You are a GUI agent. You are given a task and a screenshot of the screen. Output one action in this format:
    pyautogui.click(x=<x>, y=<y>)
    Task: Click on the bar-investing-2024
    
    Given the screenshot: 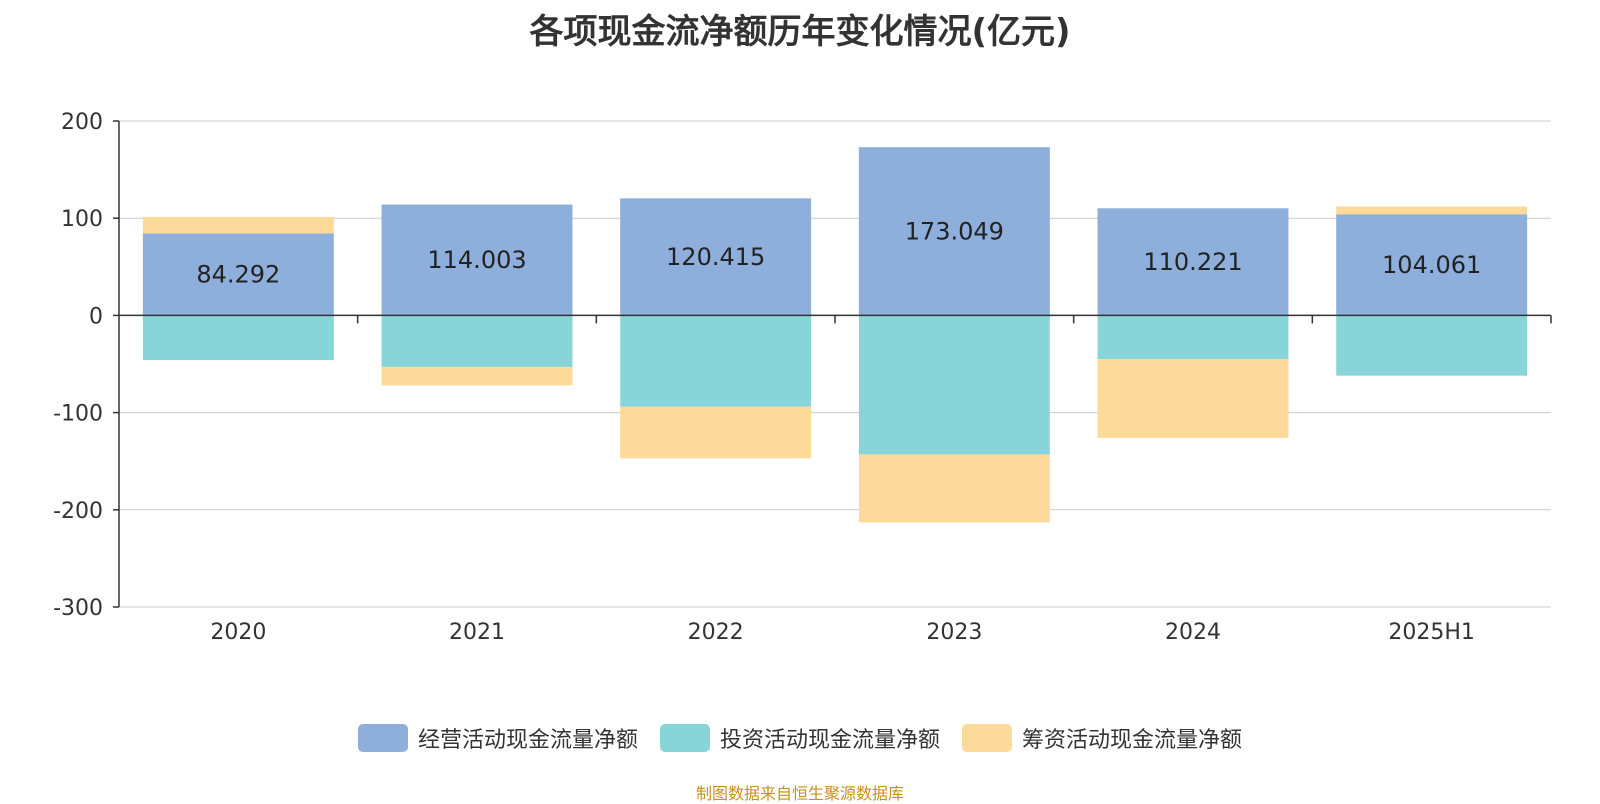 What is the action you would take?
    pyautogui.click(x=1193, y=337)
    